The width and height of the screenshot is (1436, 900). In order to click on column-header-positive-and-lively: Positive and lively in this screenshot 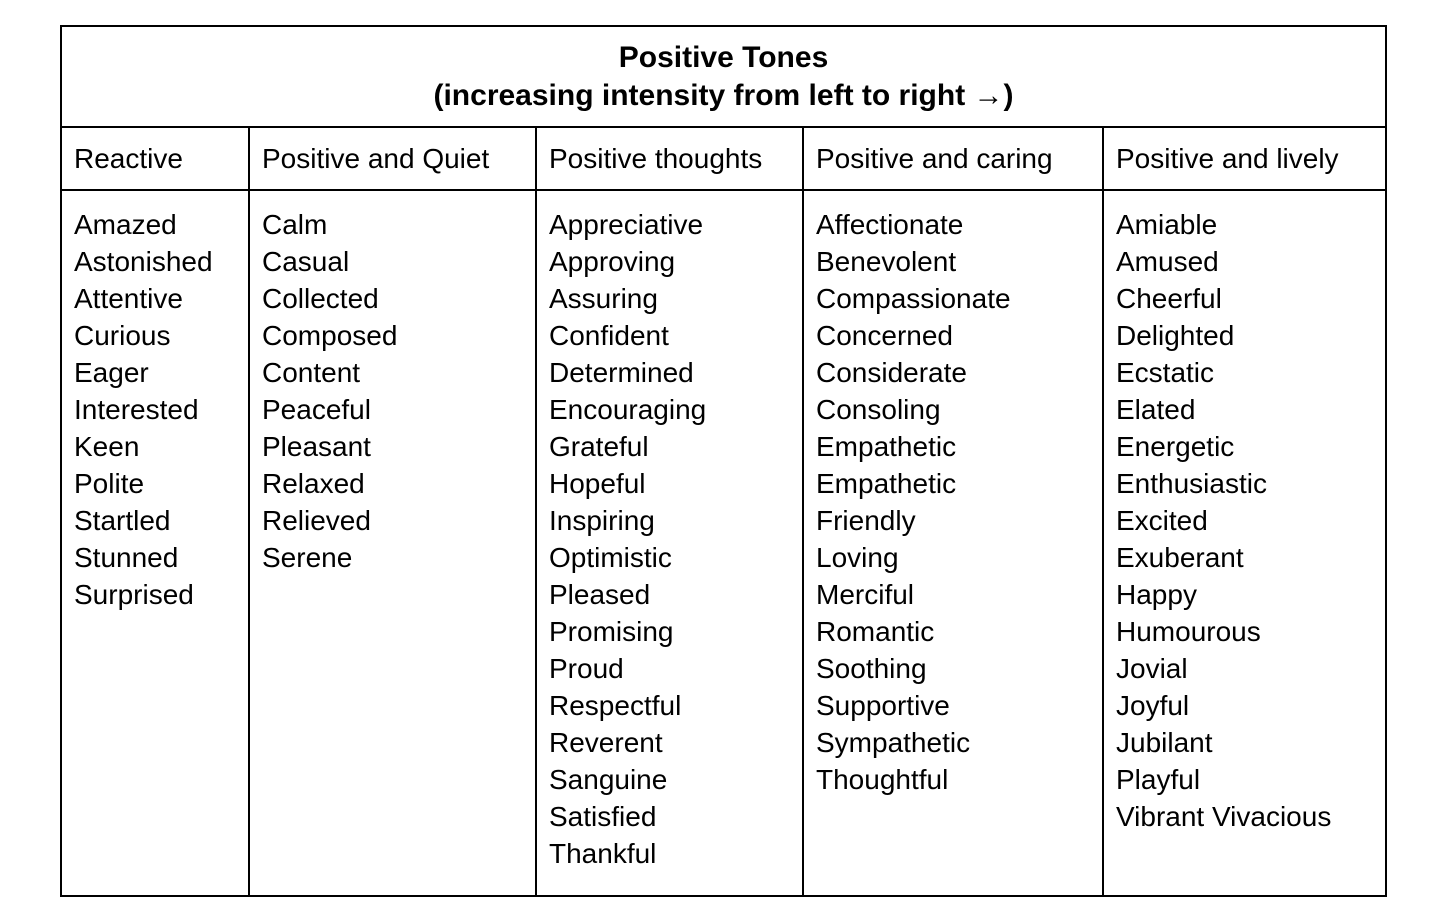, I will do `click(1244, 158)`.